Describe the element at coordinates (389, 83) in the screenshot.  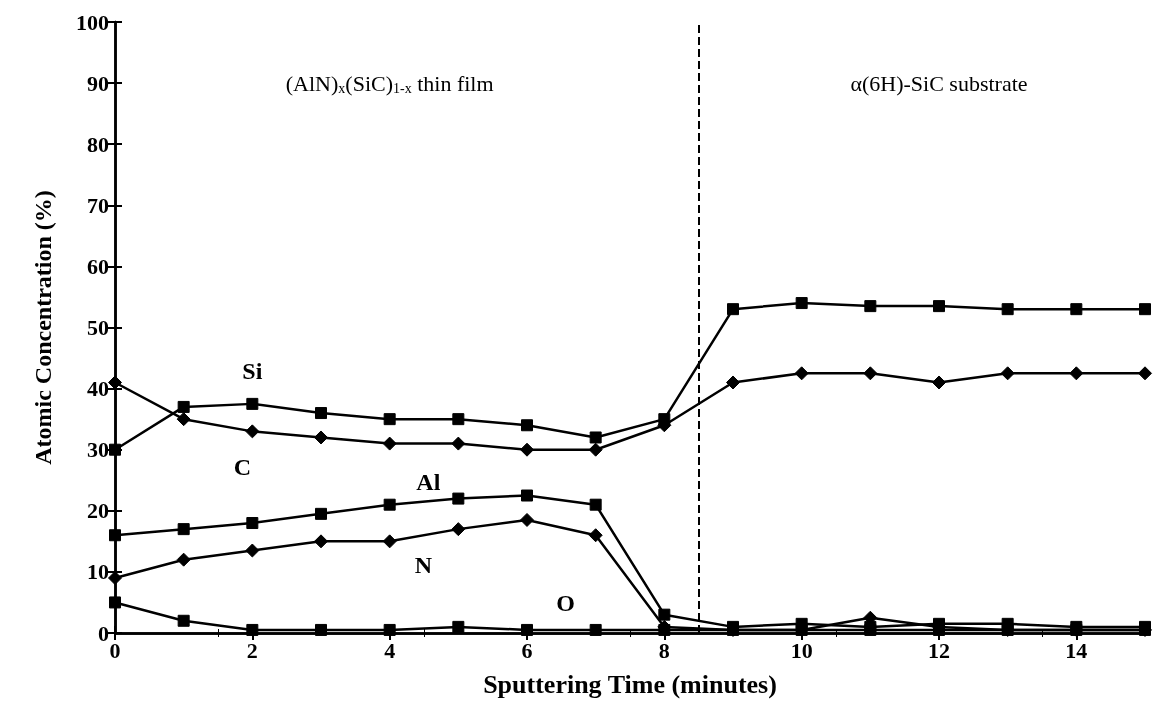
I see `annotation: (AlN)x(SiC)1-x thin film` at that location.